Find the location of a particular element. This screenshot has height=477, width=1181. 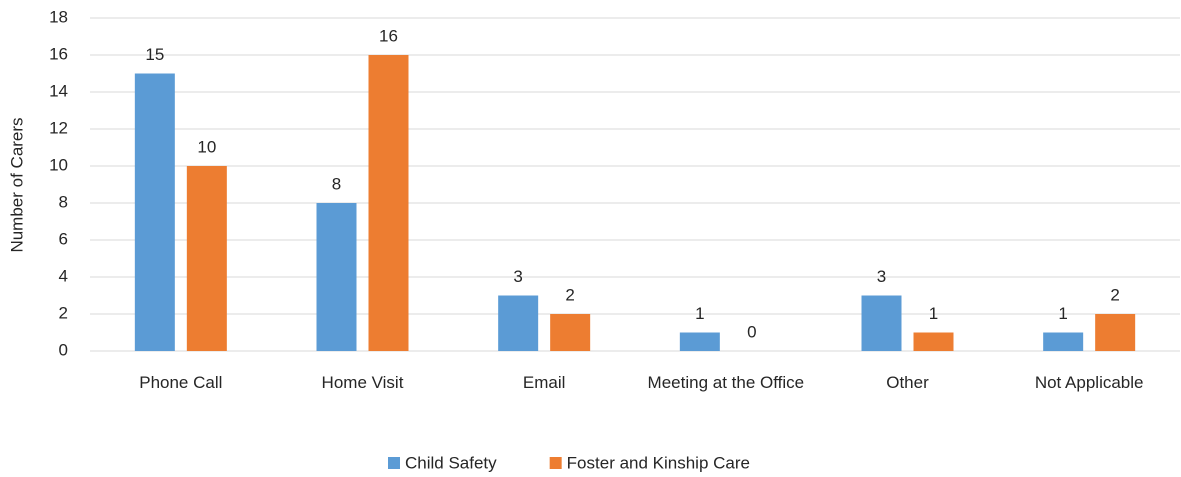

y-tick-label: 8 is located at coordinates (63, 201).